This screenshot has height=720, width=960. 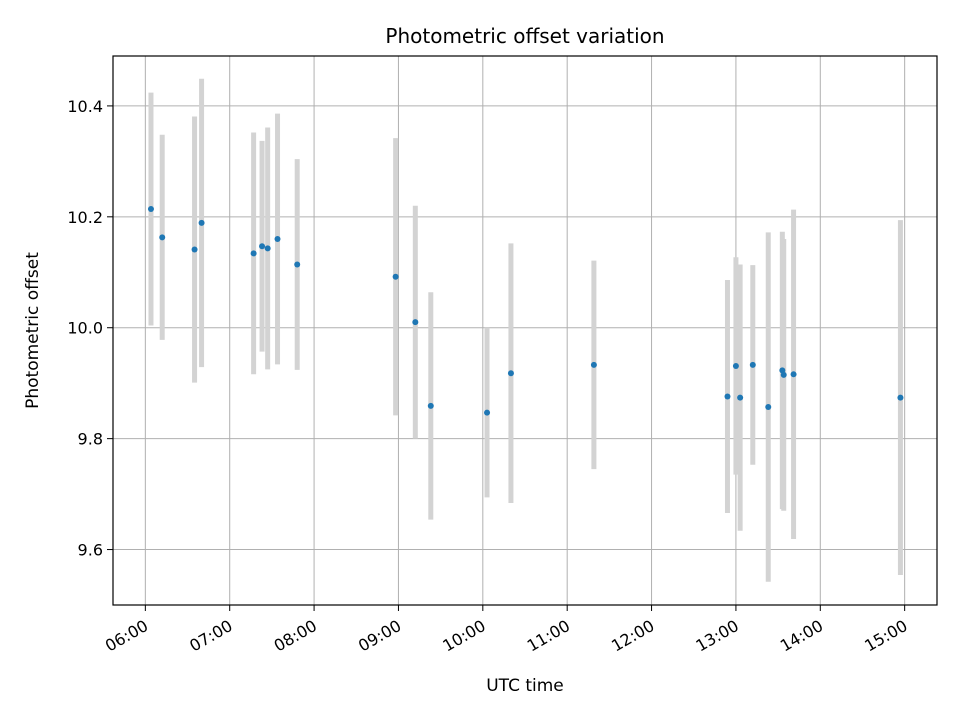 I want to click on x-axis-label: UTC time, so click(x=525, y=686).